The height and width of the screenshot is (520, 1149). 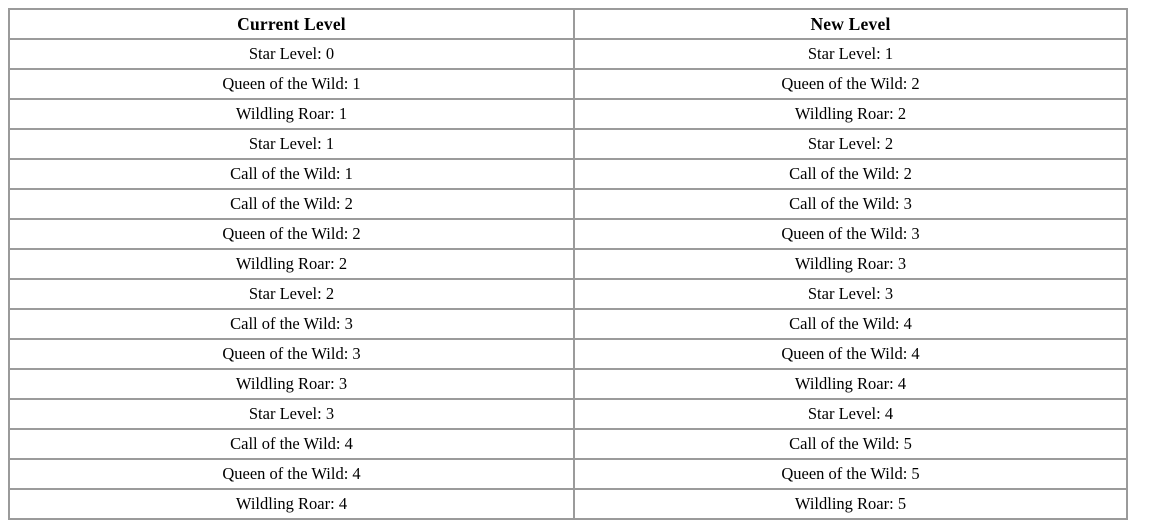 I want to click on cell-current-level: Call of the Wild: 4, so click(x=291, y=444).